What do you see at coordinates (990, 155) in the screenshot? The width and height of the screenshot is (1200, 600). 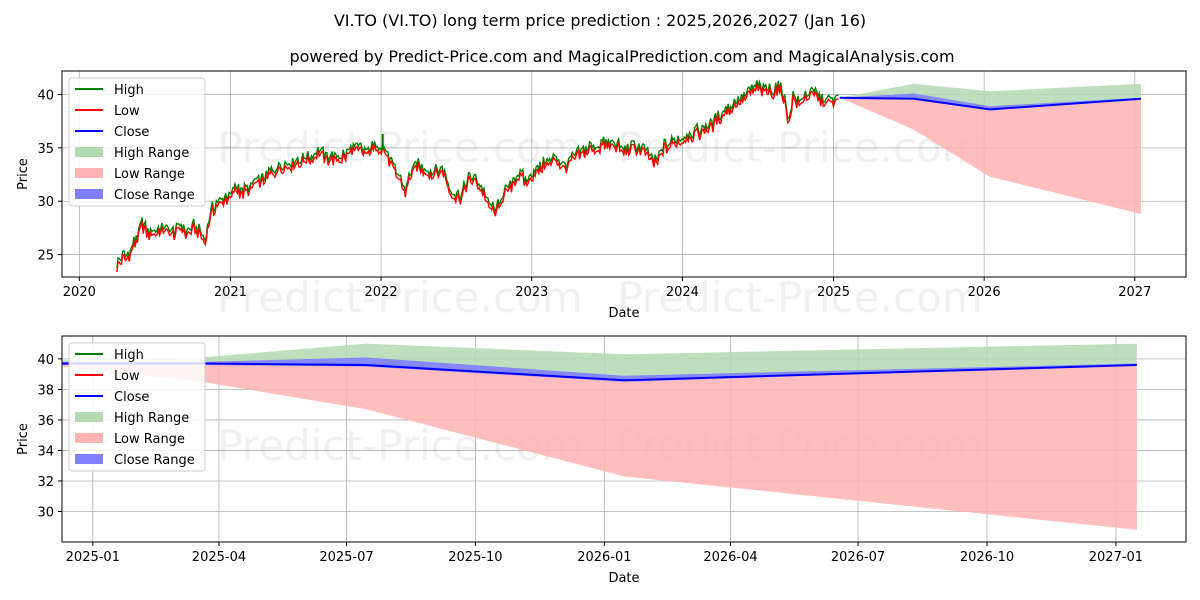 I see `low-range-band` at bounding box center [990, 155].